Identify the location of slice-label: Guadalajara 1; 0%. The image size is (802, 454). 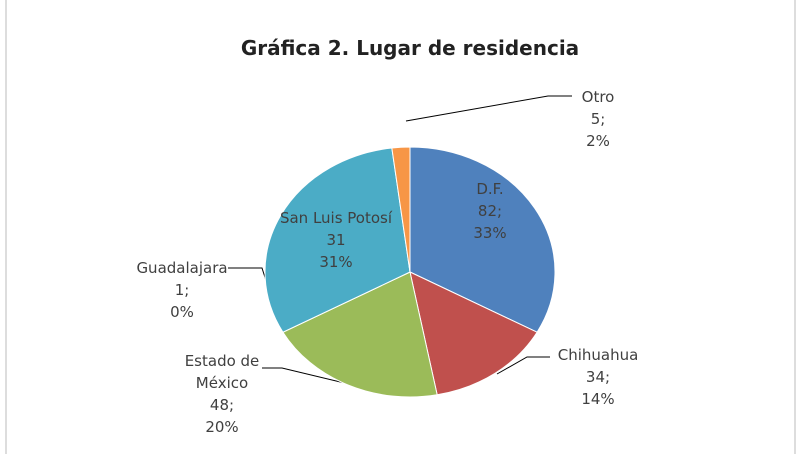
(182, 290).